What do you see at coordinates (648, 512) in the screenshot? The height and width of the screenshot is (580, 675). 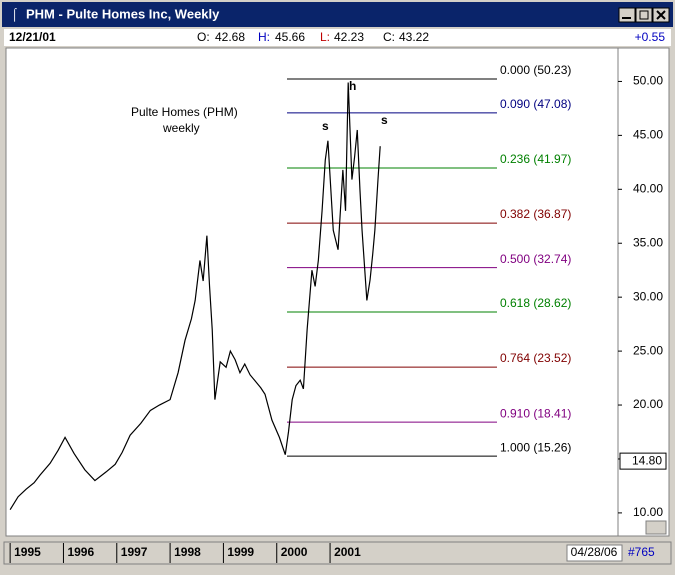 I see `y-tick-label: 10.00` at bounding box center [648, 512].